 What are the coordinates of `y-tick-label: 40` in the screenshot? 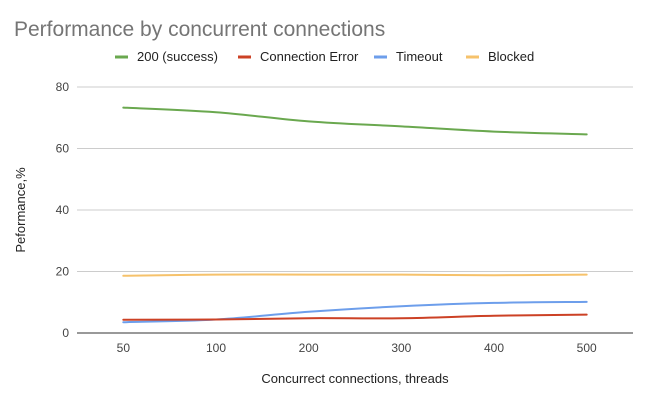 It's located at (63, 210).